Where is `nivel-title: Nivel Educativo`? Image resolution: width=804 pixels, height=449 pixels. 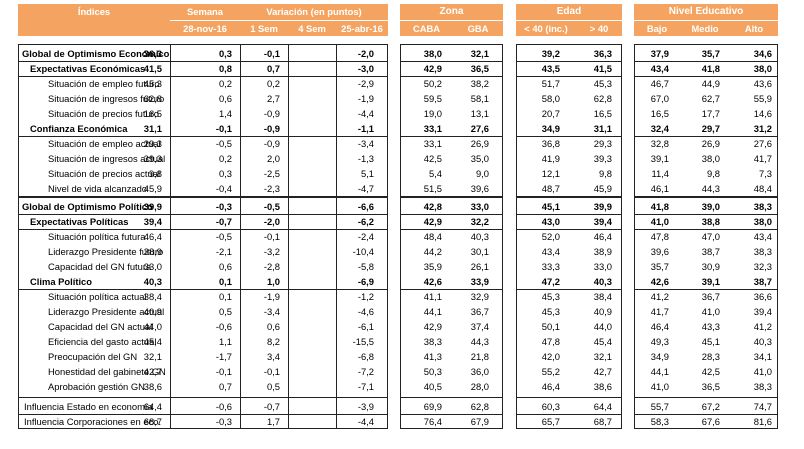
nivel-title: Nivel Educativo is located at coordinates (706, 11).